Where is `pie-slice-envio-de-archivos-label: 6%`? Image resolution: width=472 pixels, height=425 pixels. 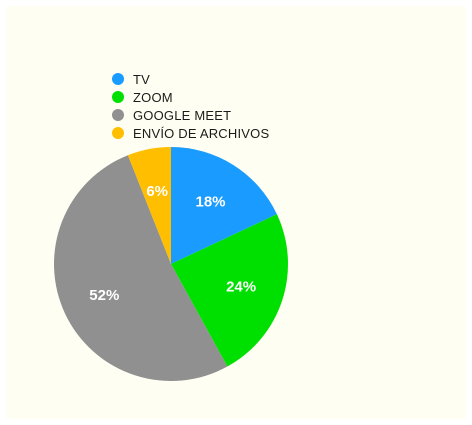
pie-slice-envio-de-archivos-label: 6% is located at coordinates (157, 191).